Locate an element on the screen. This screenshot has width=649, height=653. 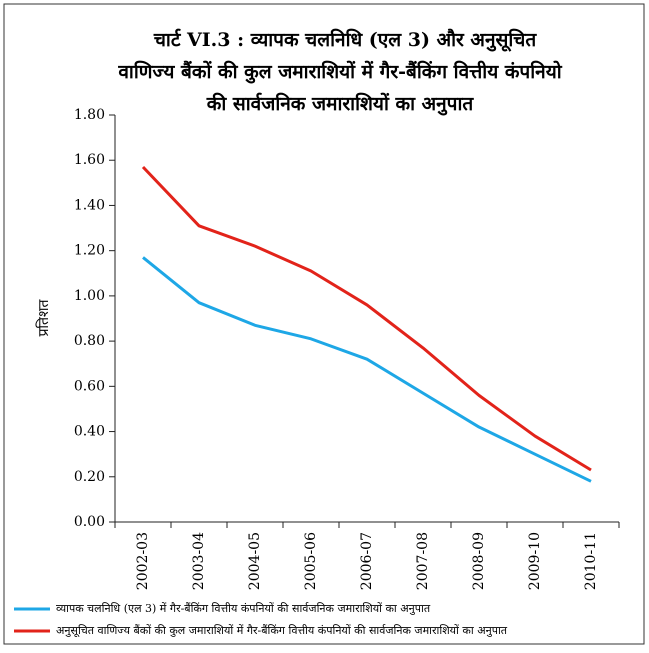
y-tick-label: 1.80 is located at coordinates (89, 115).